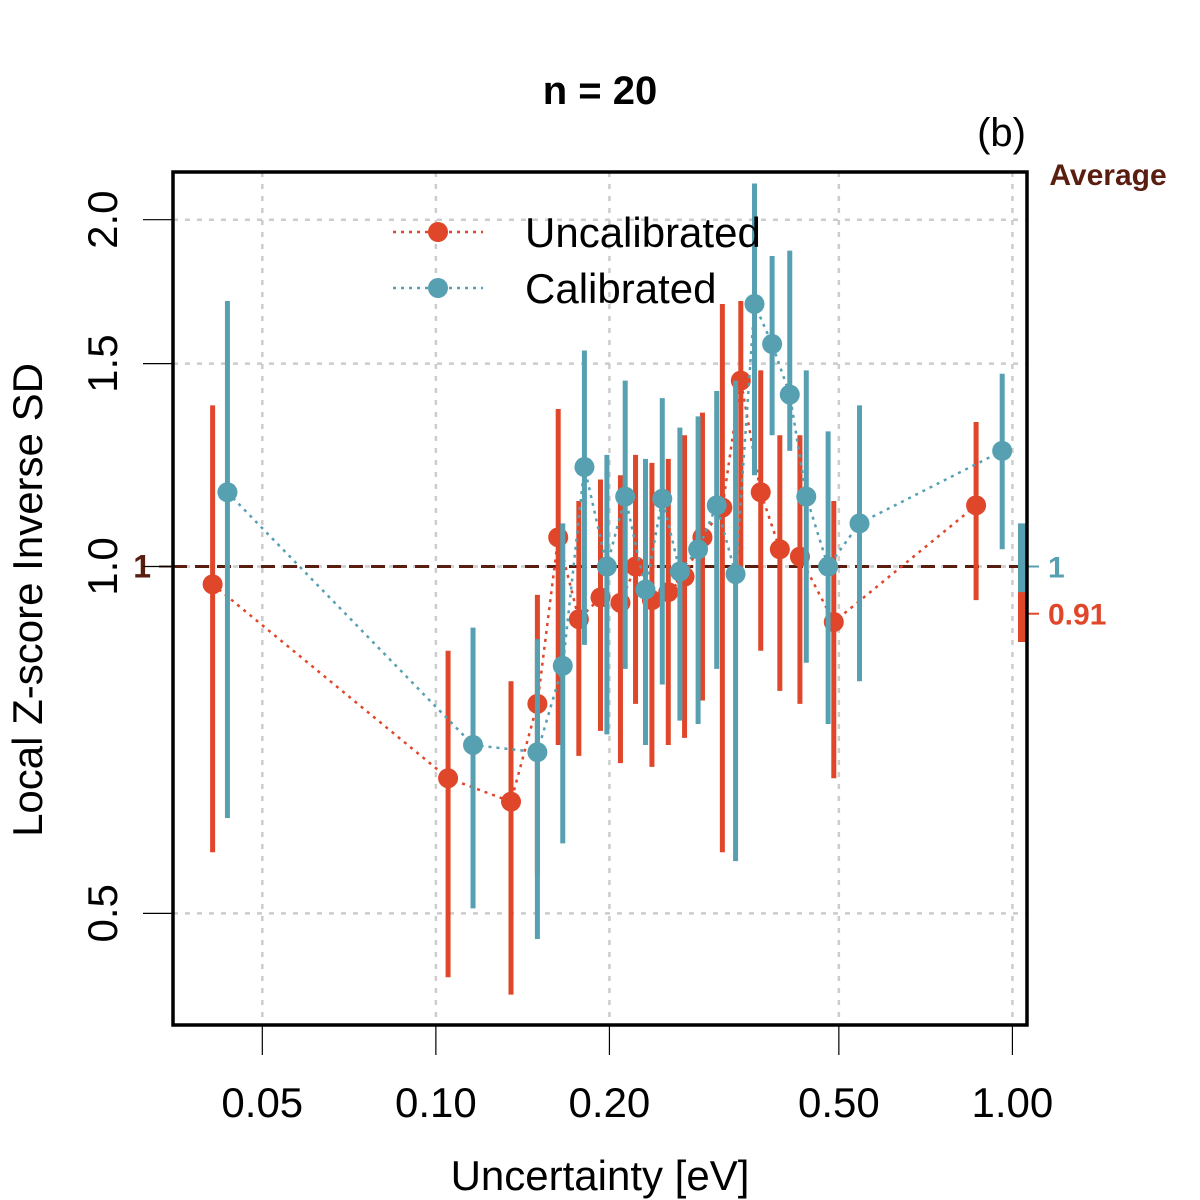 This screenshot has width=1200, height=1200. I want to click on y-tick-label: 1.5, so click(102, 363).